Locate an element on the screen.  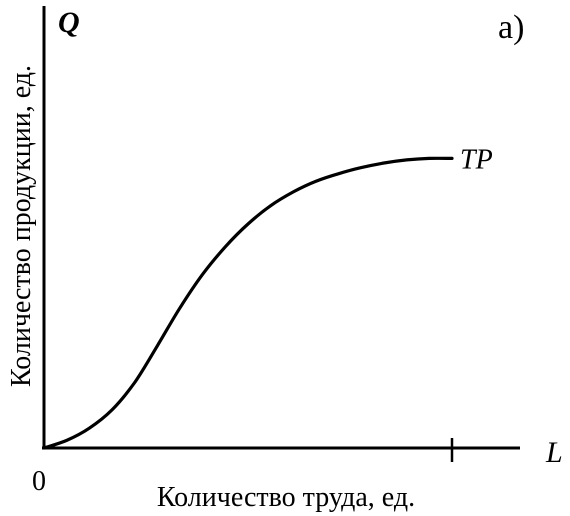
x-axis-label: Количество труда, ед. is located at coordinates (286, 497).